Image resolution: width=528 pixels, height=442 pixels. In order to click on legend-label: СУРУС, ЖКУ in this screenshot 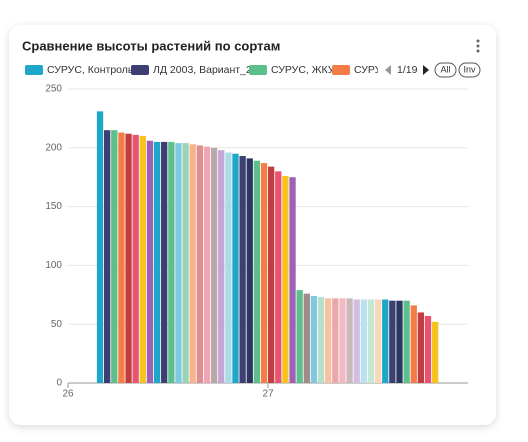, I will do `click(303, 70)`.